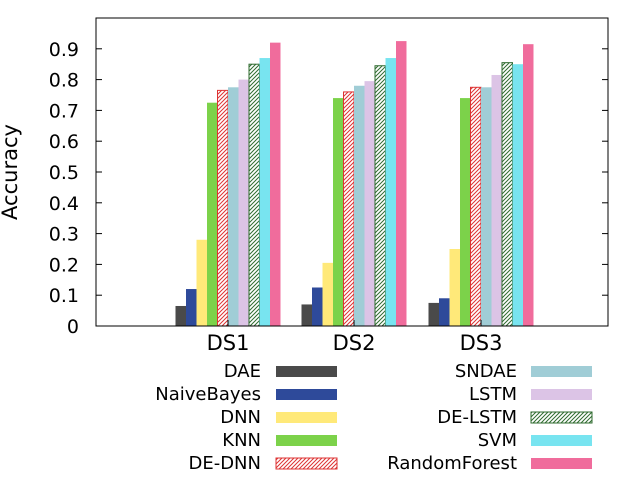 The image size is (640, 480). Describe the element at coordinates (233, 206) in the screenshot. I see `bar-sndae-ds1` at that location.